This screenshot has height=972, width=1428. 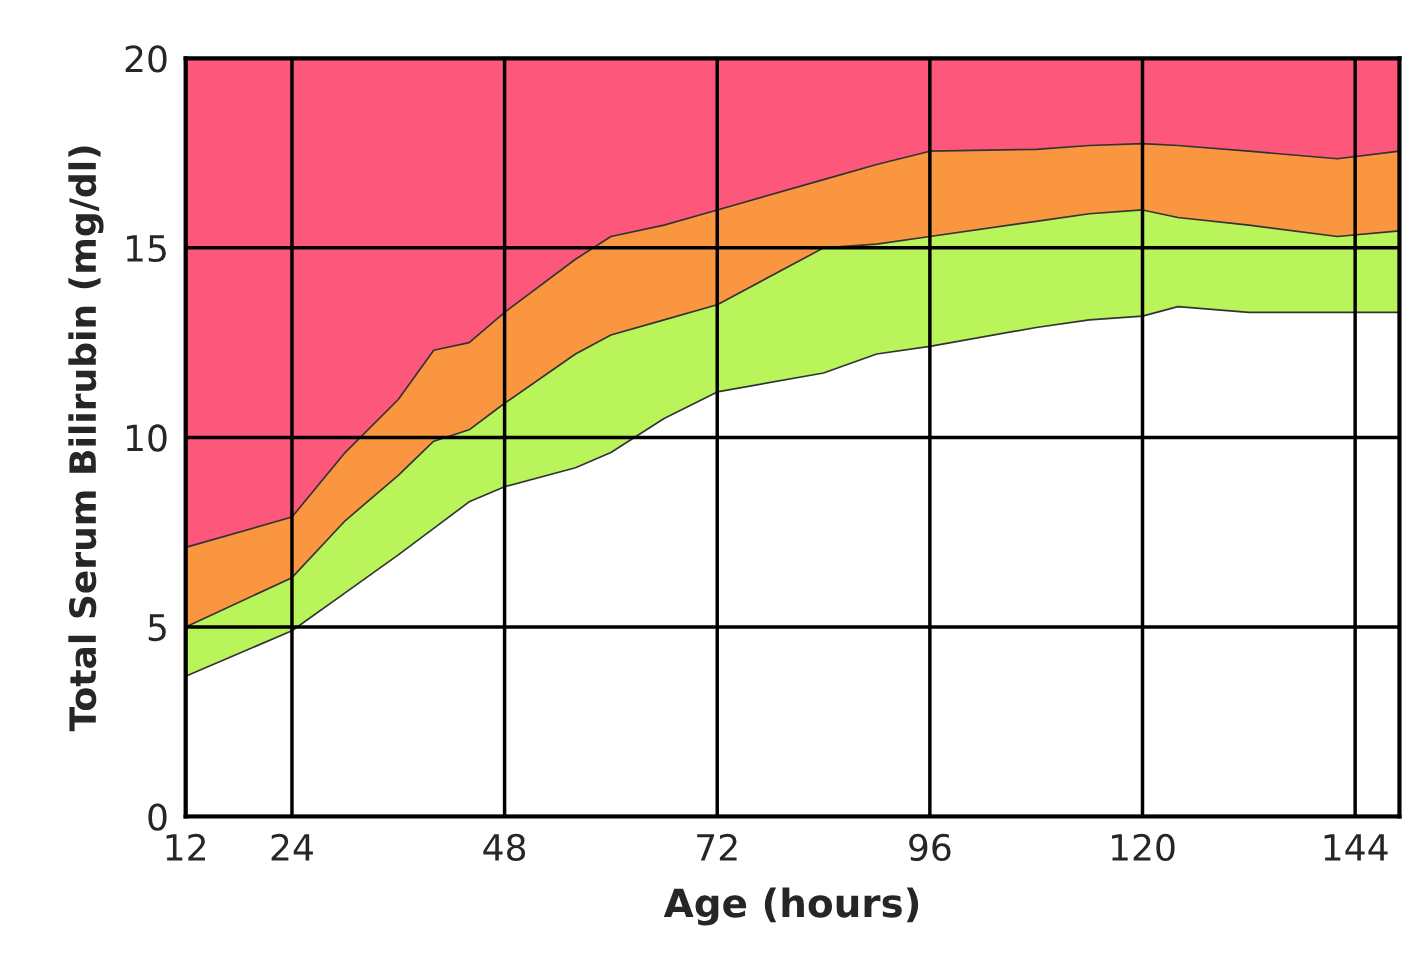 What do you see at coordinates (146, 59) in the screenshot?
I see `y-tick-label: 20` at bounding box center [146, 59].